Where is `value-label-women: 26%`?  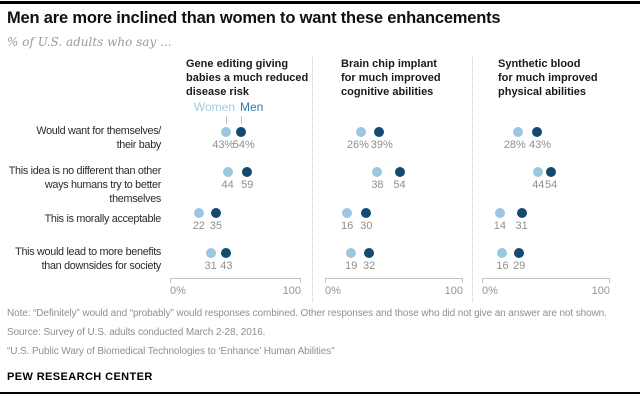 value-label-women: 26% is located at coordinates (357, 145).